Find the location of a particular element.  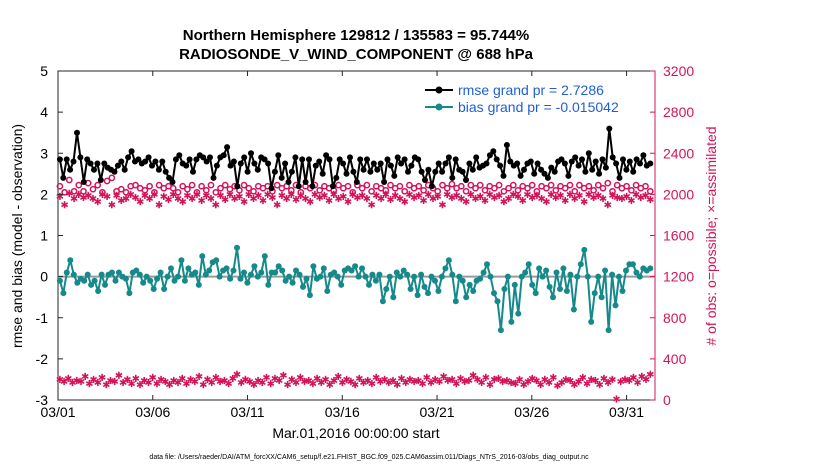

x-tick-label: 03/16 is located at coordinates (342, 412).